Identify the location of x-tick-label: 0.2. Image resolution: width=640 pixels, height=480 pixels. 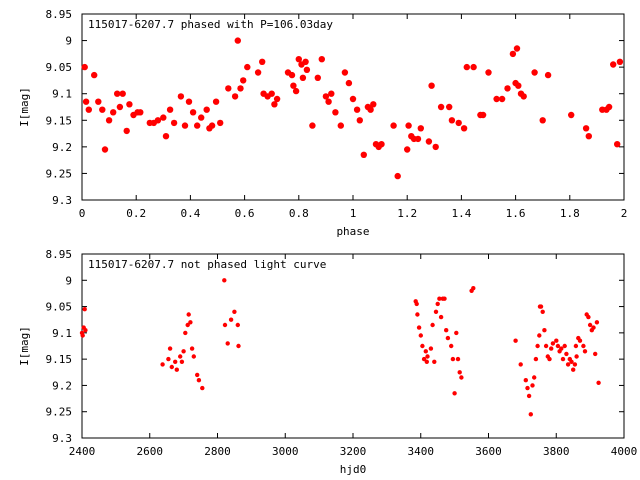
(136, 213).